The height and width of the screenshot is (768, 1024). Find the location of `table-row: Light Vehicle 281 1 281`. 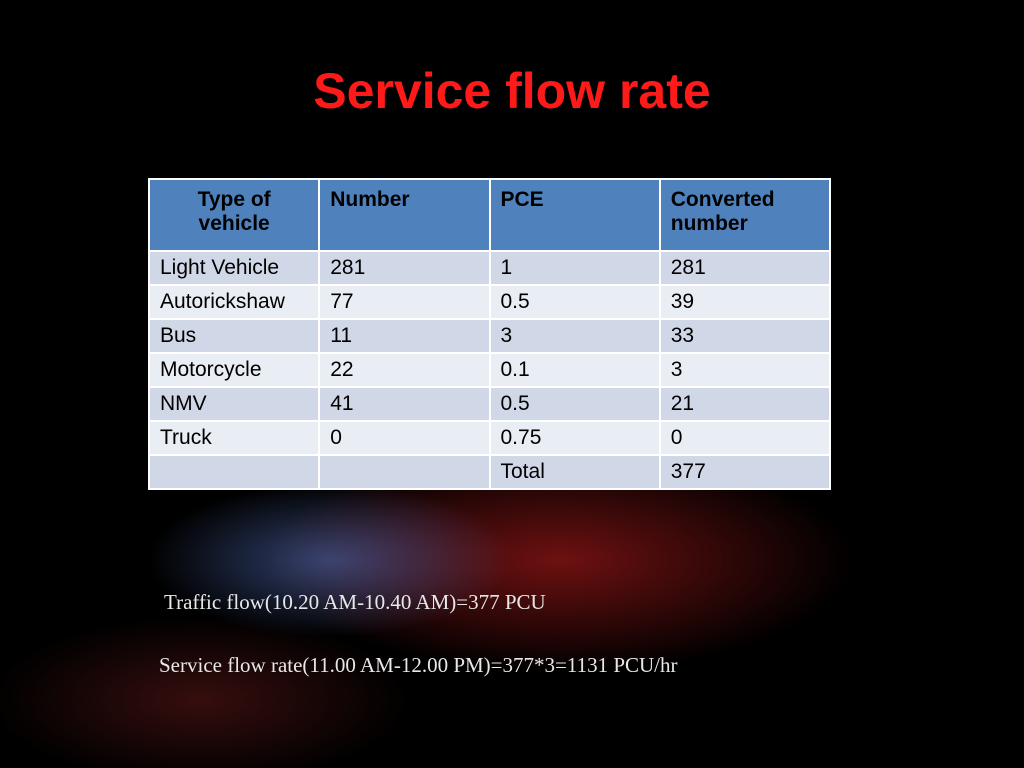

table-row: Light Vehicle 281 1 281 is located at coordinates (489, 268).